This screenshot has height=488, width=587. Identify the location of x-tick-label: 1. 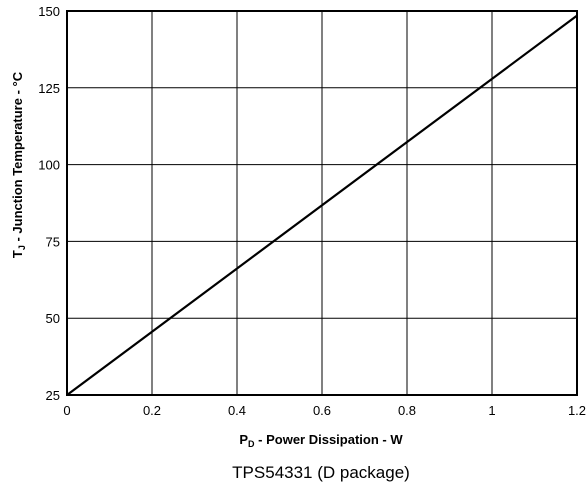
(491, 410).